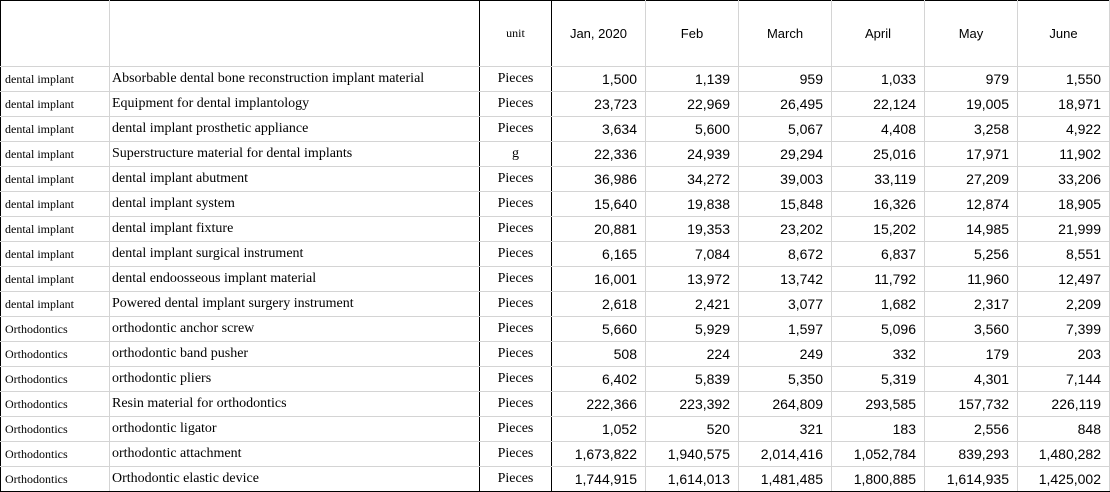  Describe the element at coordinates (878, 33) in the screenshot. I see `month-header-april: April` at that location.